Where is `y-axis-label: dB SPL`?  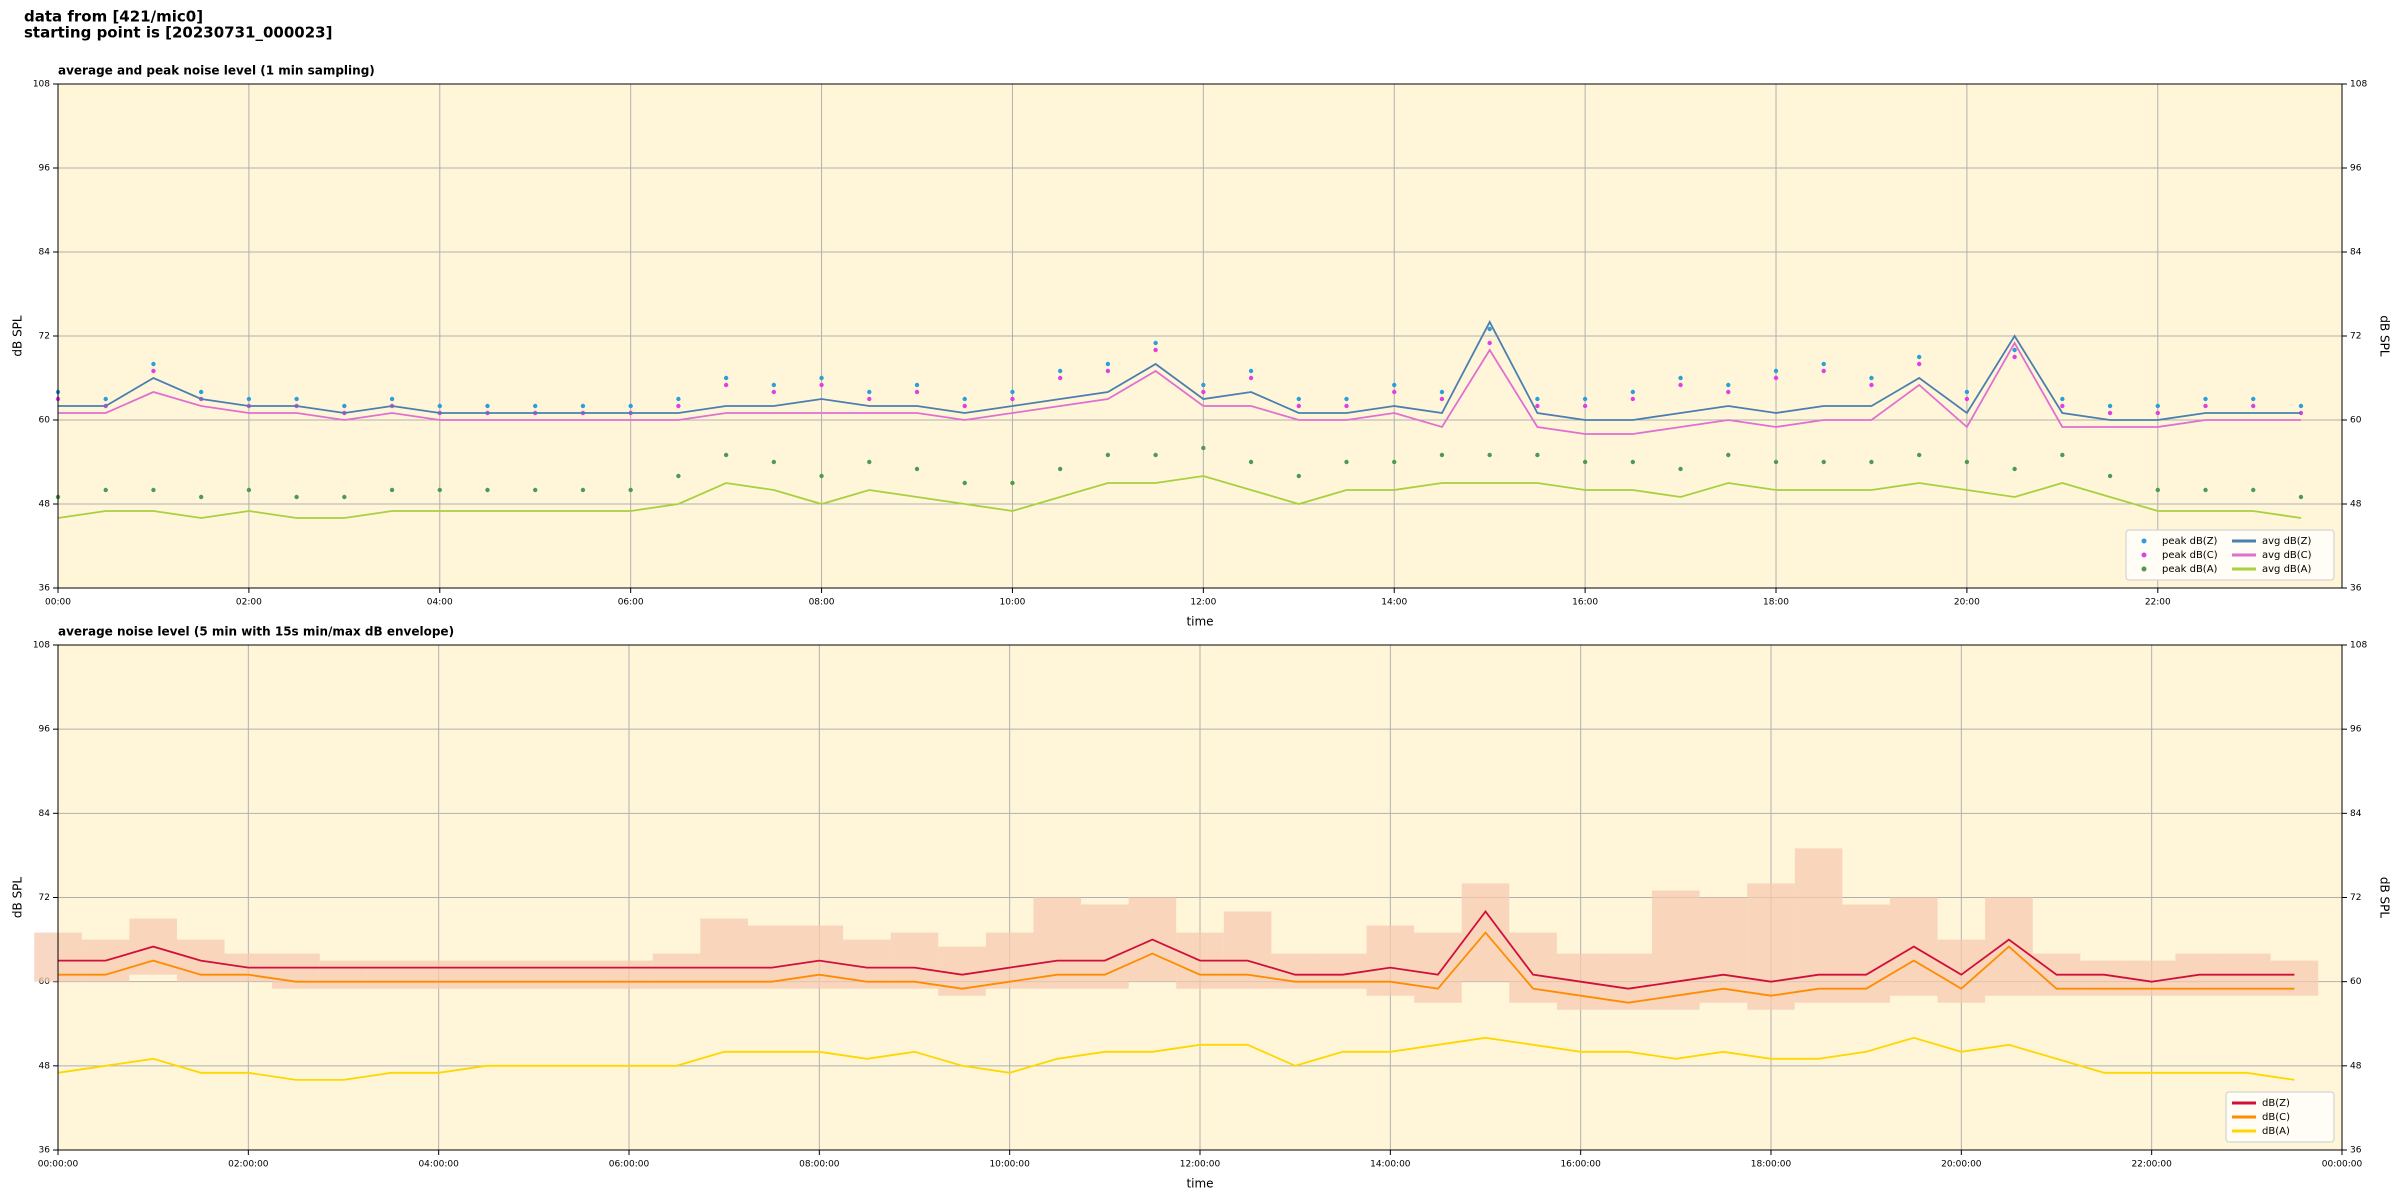
y-axis-label: dB SPL is located at coordinates (2385, 336).